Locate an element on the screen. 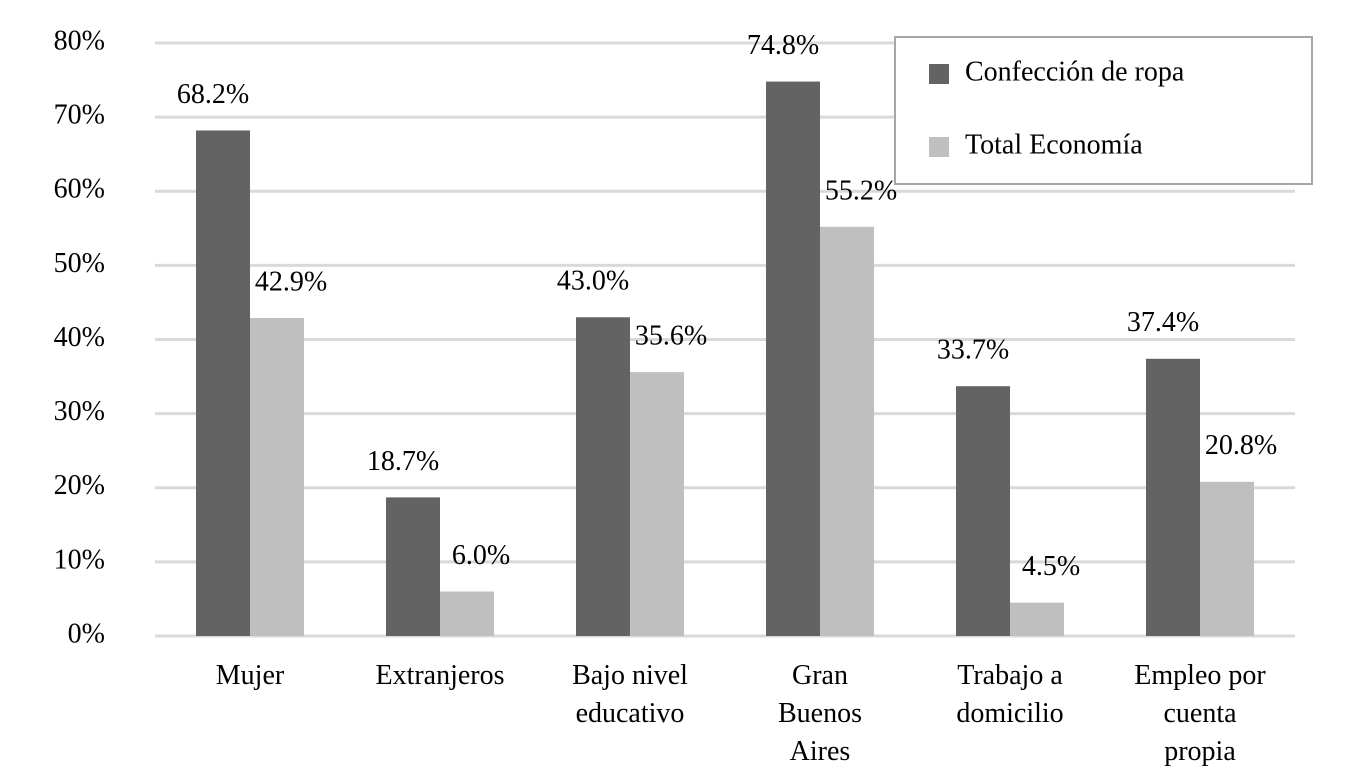 This screenshot has width=1358, height=772. value-label: 6.0% is located at coordinates (481, 555).